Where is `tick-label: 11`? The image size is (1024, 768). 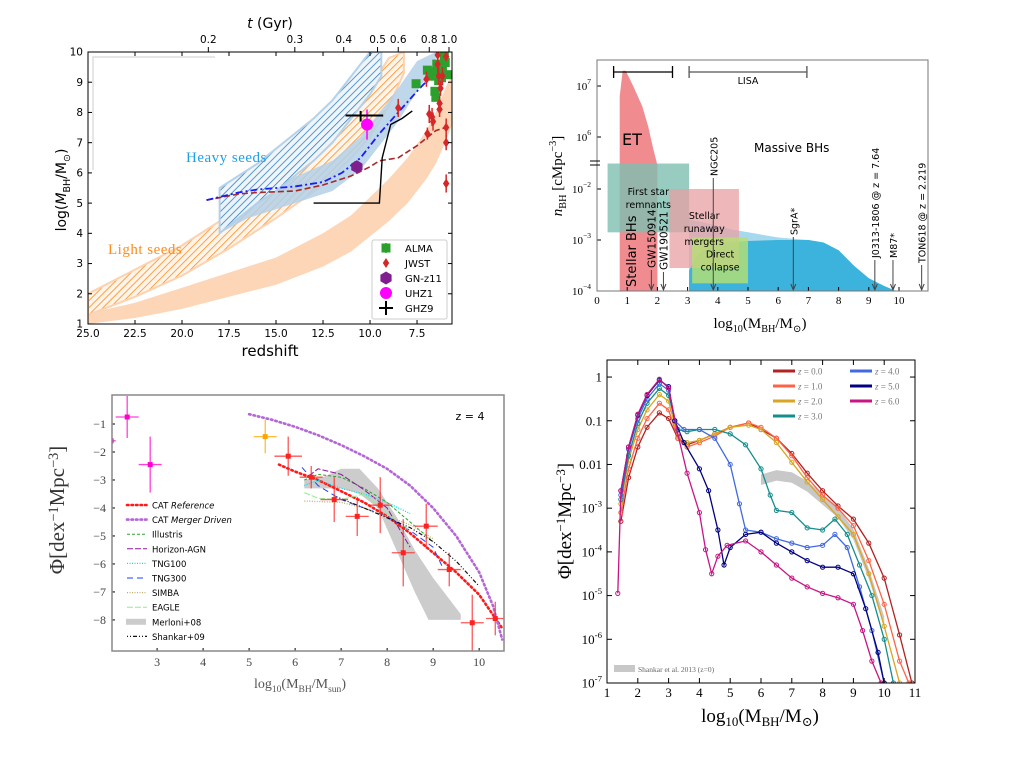 tick-label: 11 is located at coordinates (915, 692).